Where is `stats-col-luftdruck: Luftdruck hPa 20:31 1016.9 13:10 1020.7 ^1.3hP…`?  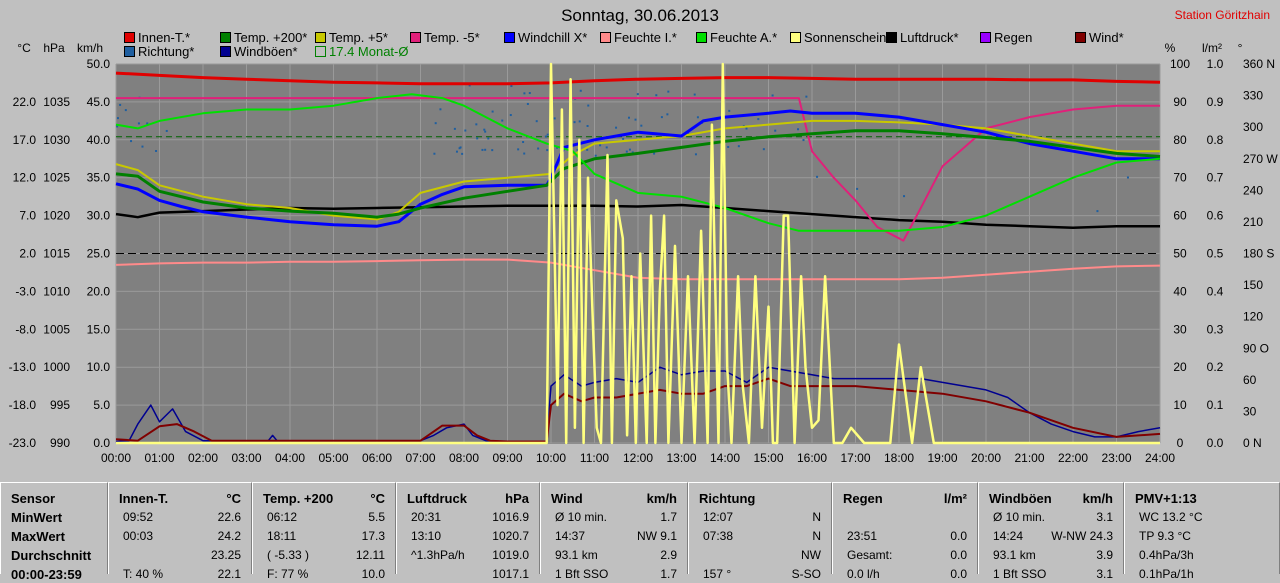 stats-col-luftdruck: Luftdruck hPa 20:31 1016.9 13:10 1020.7 ^1.3hP… is located at coordinates (468, 531).